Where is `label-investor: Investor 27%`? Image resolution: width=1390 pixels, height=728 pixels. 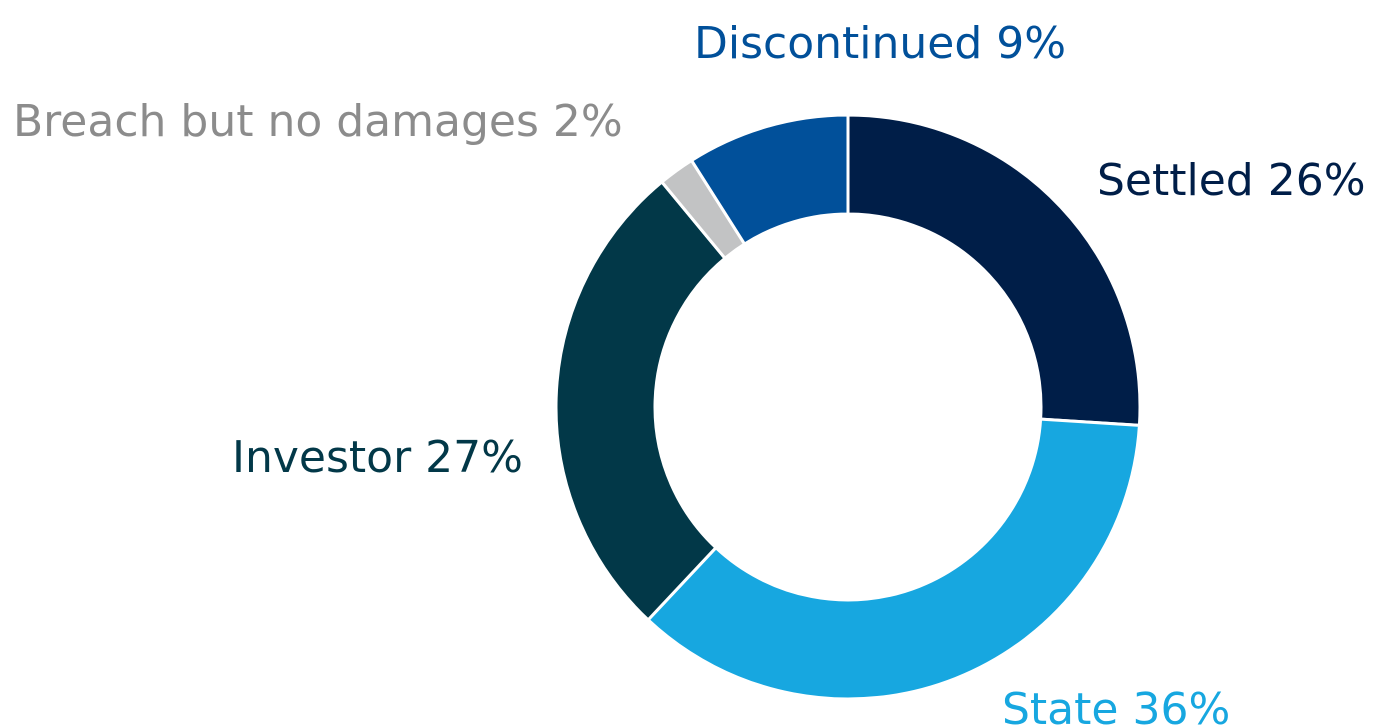 label-investor: Investor 27% is located at coordinates (377, 457).